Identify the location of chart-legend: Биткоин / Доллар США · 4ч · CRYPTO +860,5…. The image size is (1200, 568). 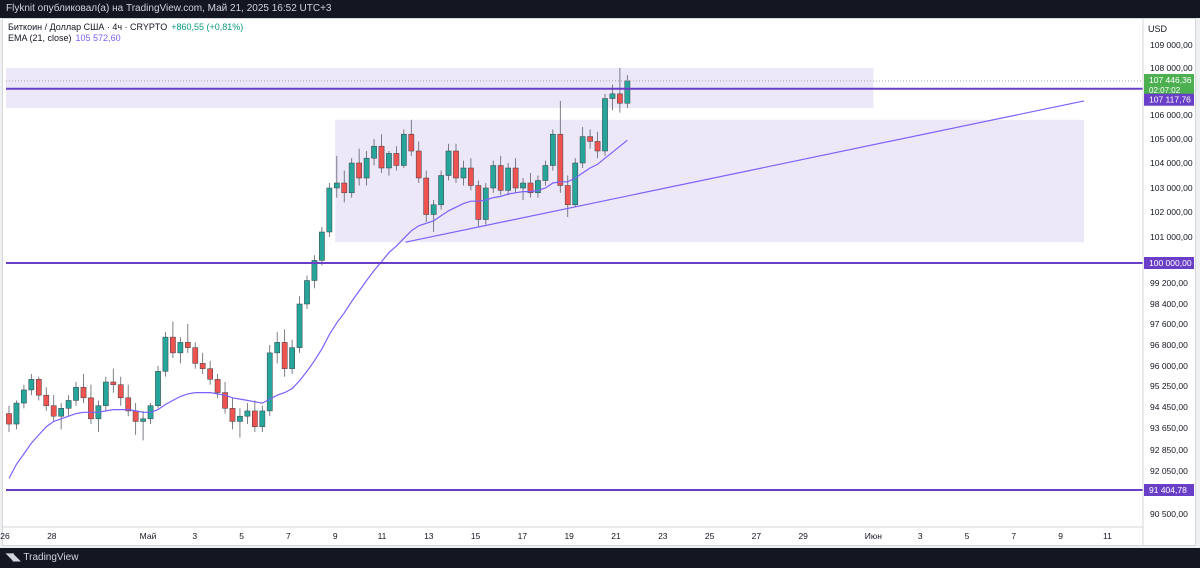
(125, 33).